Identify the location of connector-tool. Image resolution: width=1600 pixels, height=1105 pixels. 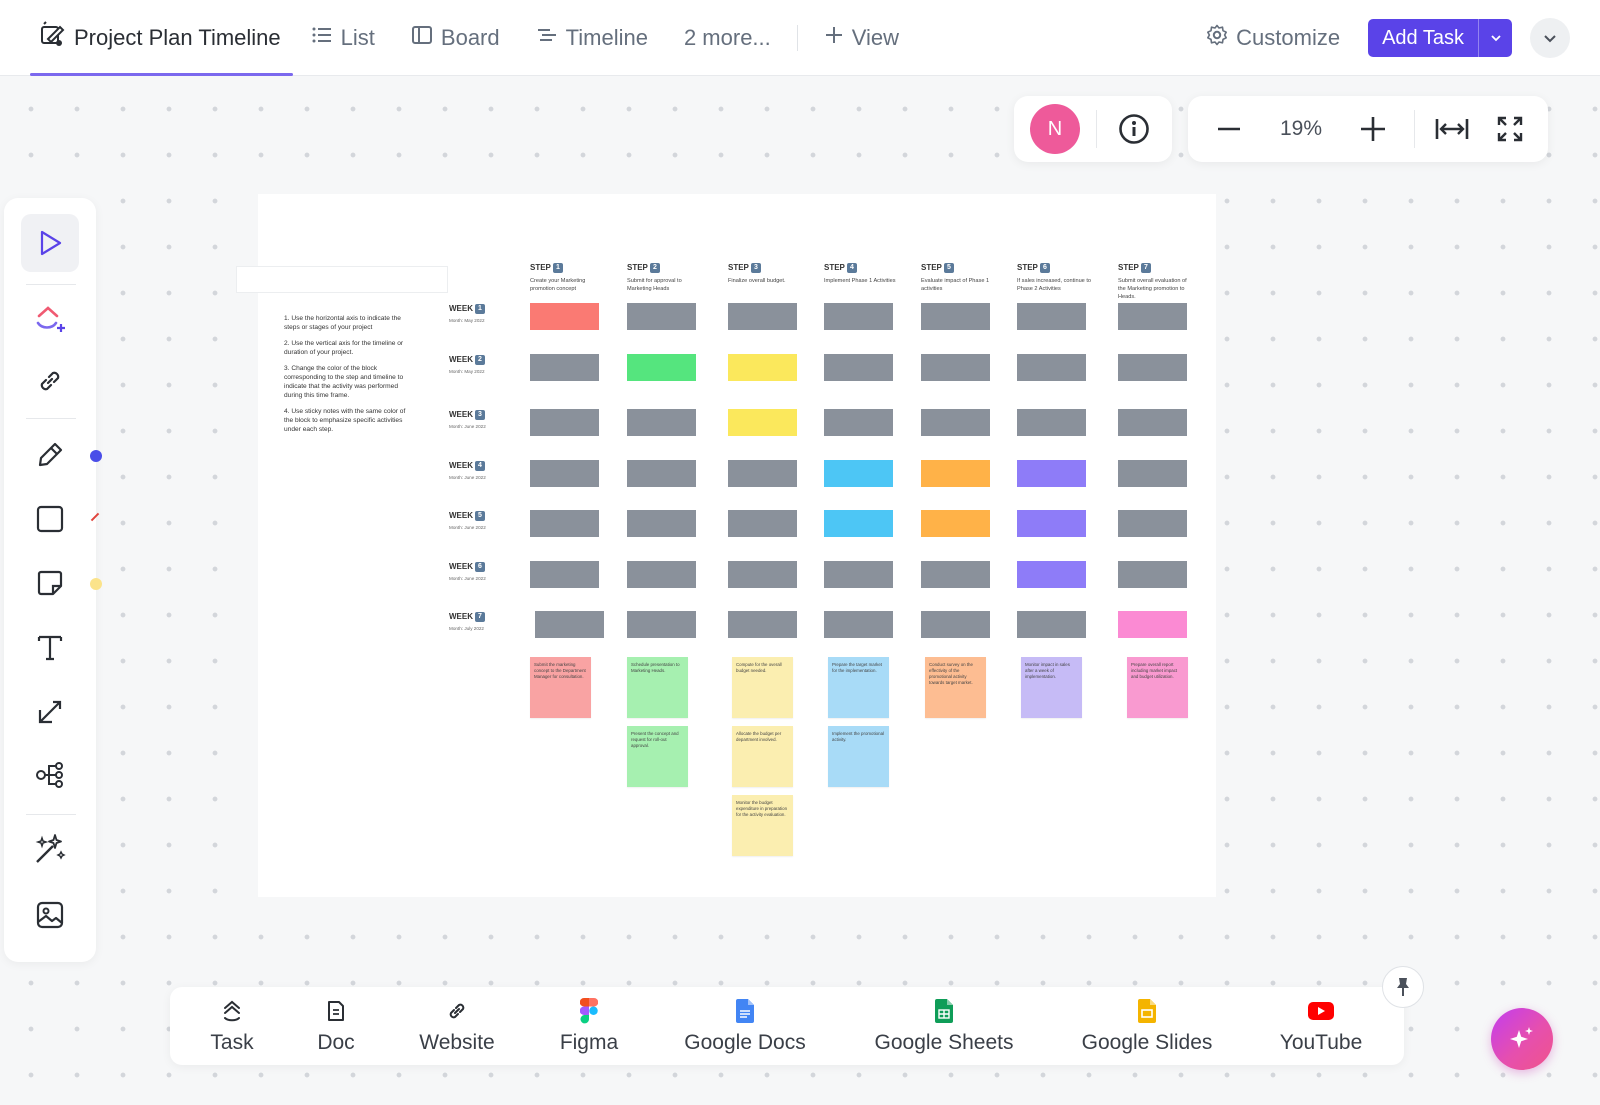
(50, 711).